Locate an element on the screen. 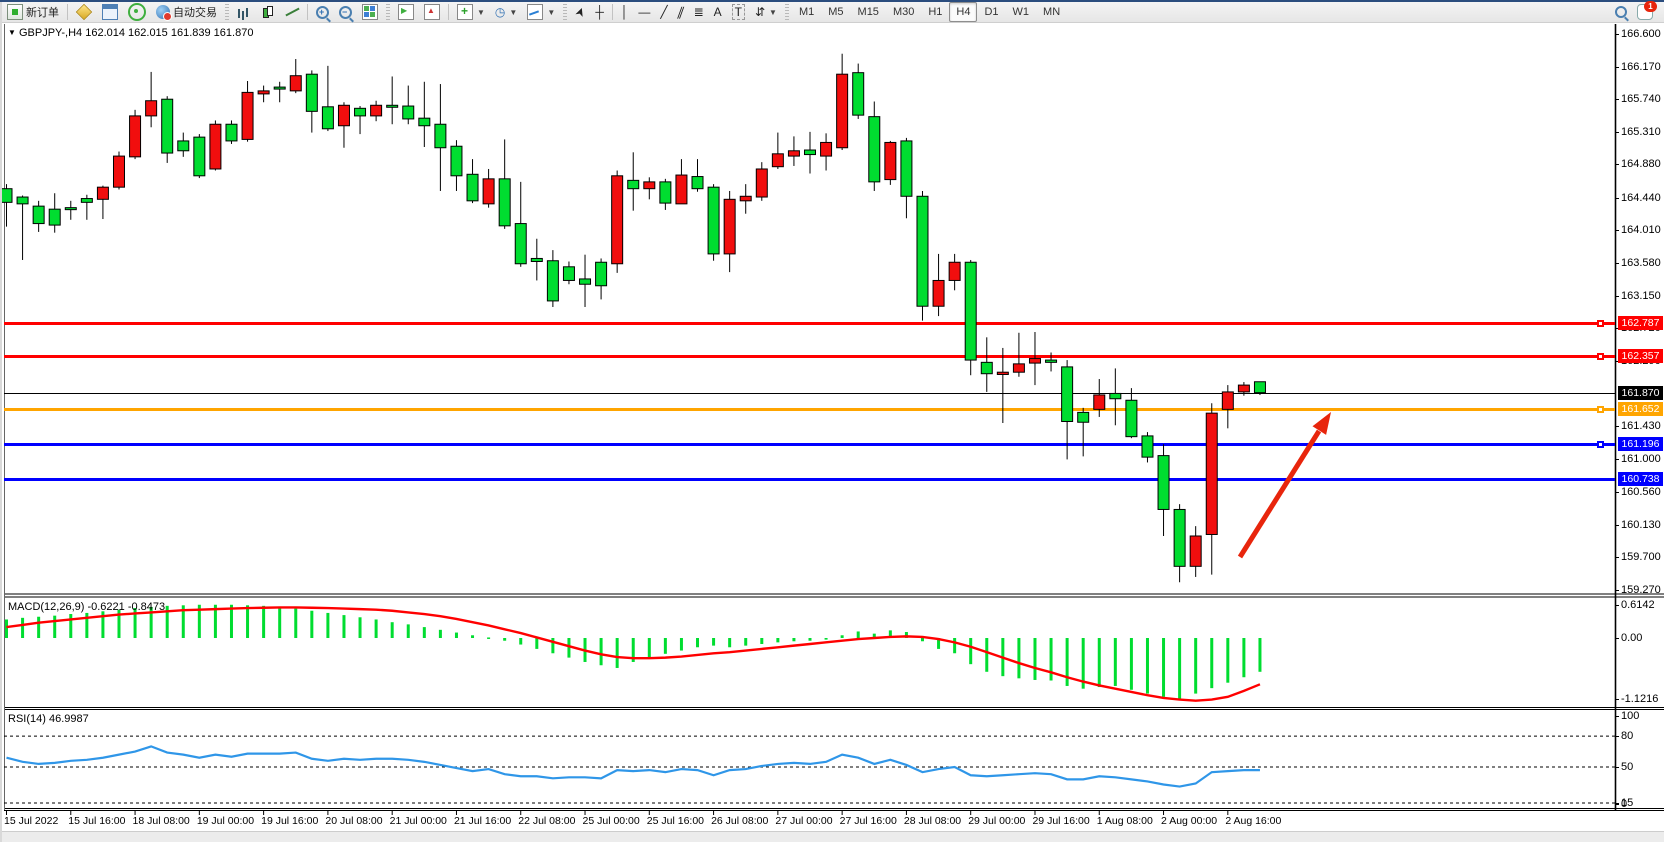 The image size is (1664, 842). price-line-label-162.787: 162.787 is located at coordinates (1640, 323).